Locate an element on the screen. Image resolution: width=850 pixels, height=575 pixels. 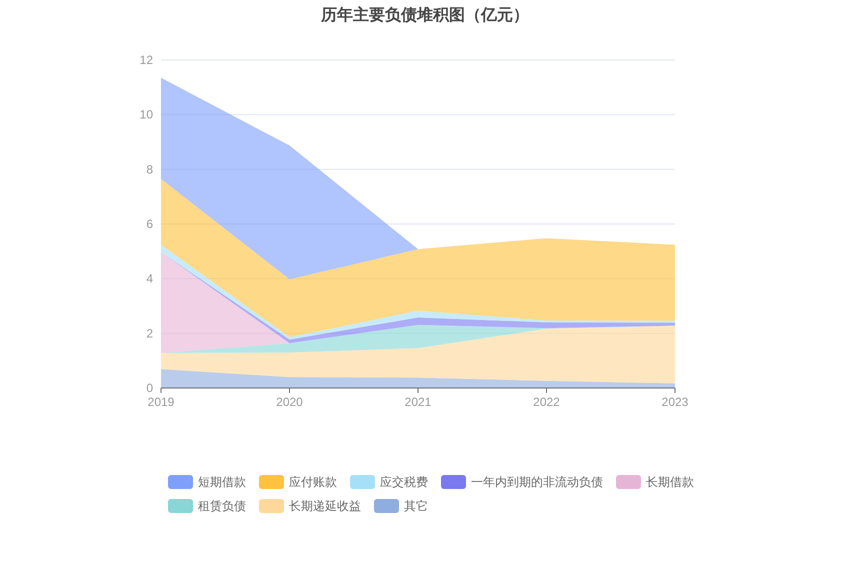
legend-label: 长期借款 is located at coordinates (670, 482).